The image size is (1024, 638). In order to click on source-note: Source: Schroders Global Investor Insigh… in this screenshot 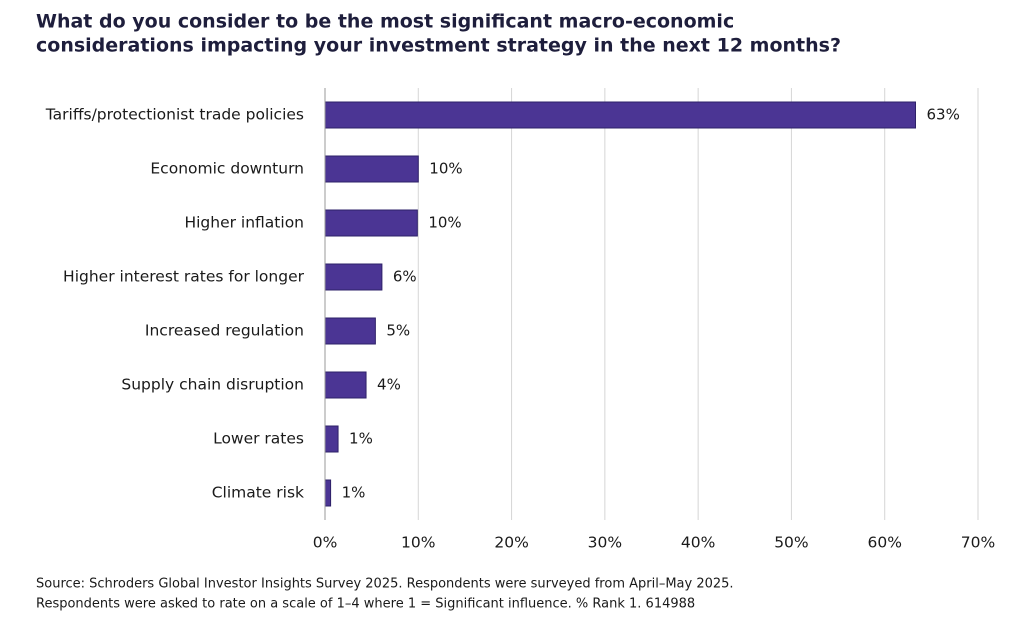, I will do `click(385, 584)`.